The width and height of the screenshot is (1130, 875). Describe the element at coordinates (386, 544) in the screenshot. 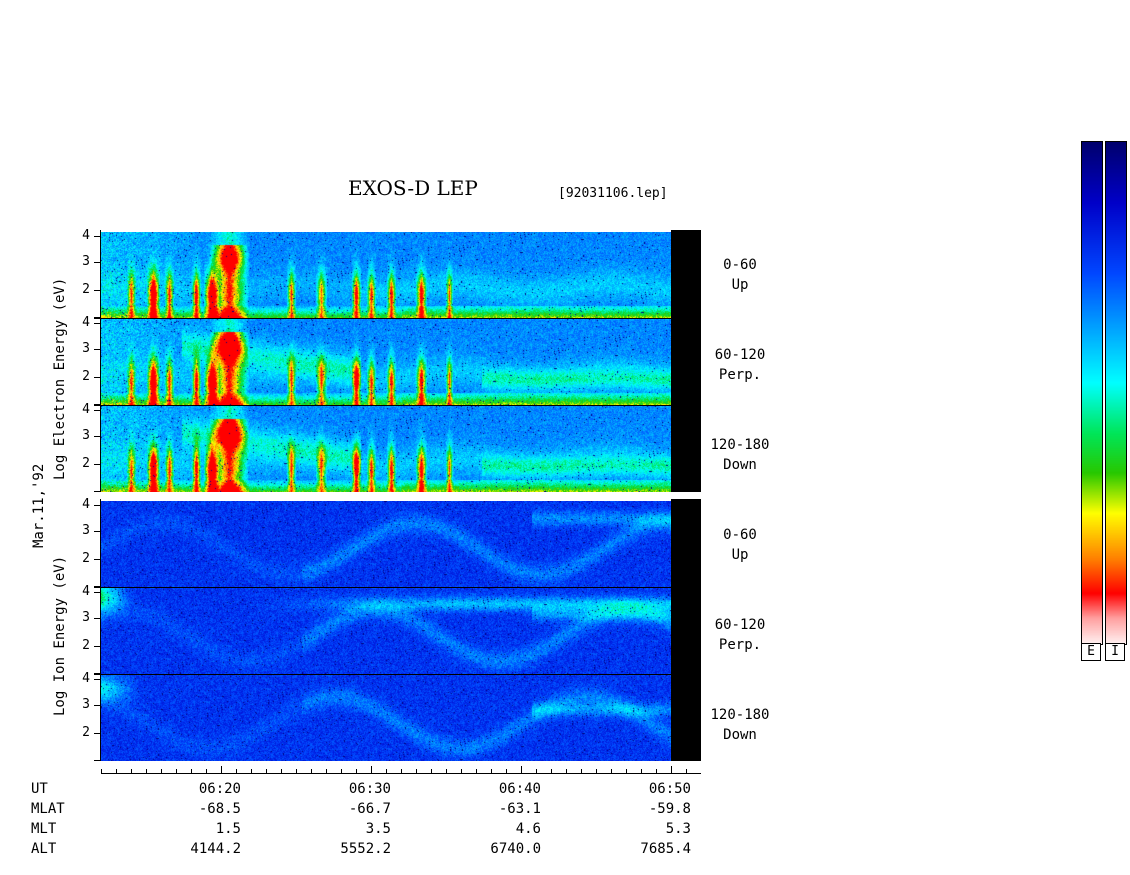

I see `spectrogram-ion-up` at that location.